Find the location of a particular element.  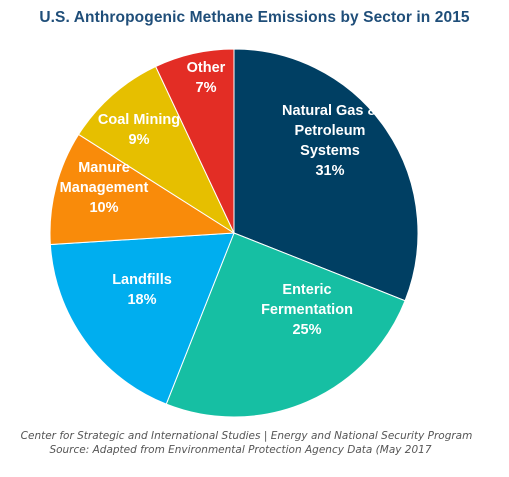

slice-percent: 25% is located at coordinates (306, 330).